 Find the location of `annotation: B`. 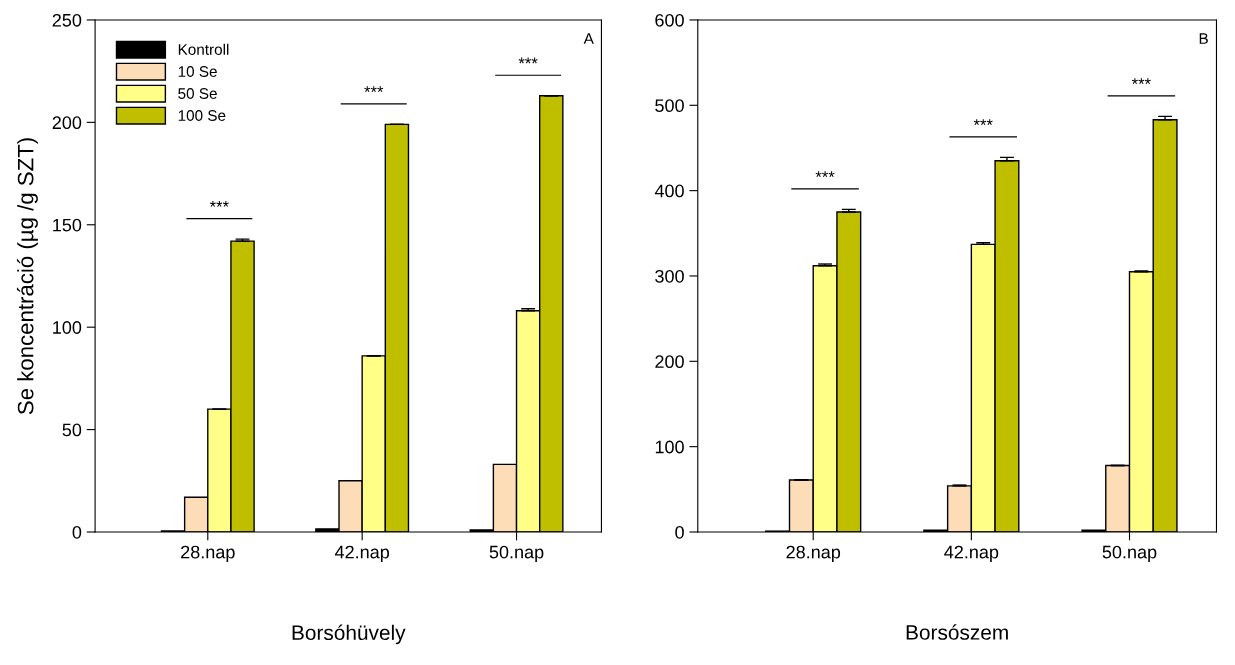

annotation: B is located at coordinates (1203, 38).